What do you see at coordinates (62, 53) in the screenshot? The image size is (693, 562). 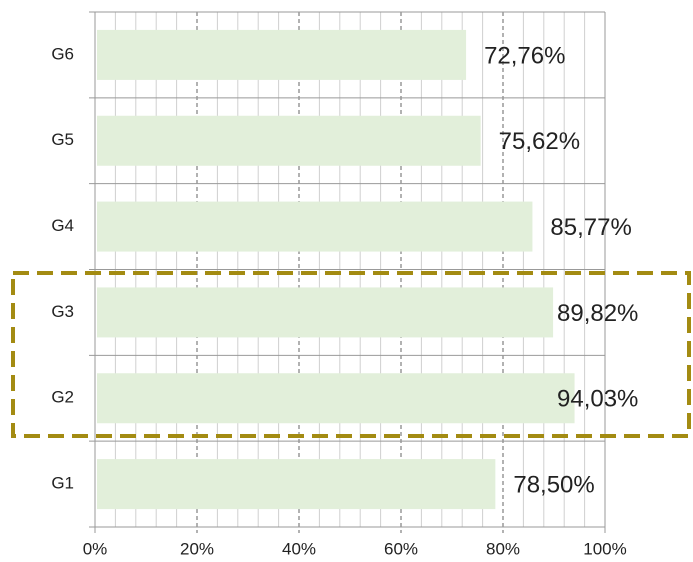 I see `y-tick-label: G6` at bounding box center [62, 53].